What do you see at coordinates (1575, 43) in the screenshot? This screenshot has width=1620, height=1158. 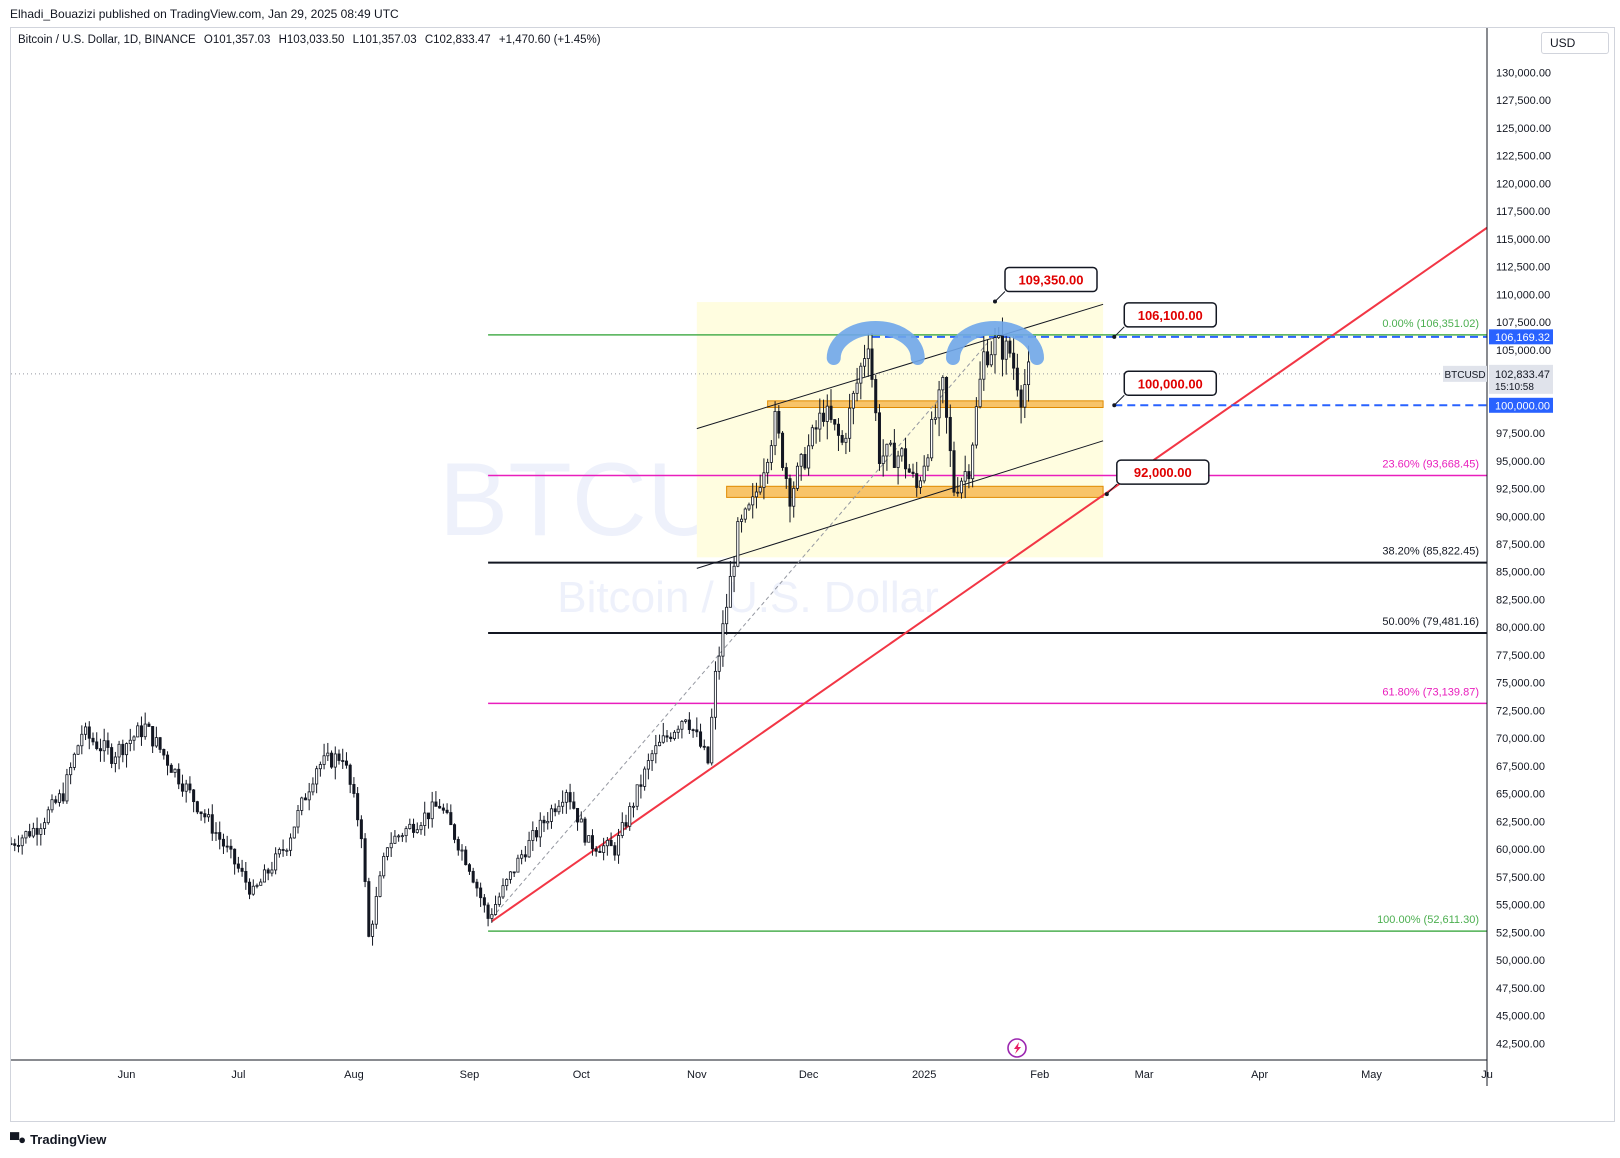 I see `currency-button: USD` at bounding box center [1575, 43].